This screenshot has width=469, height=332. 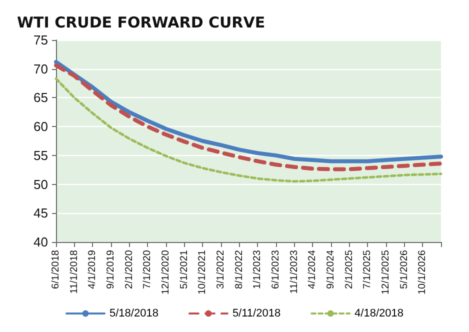 What do you see at coordinates (368, 269) in the screenshot?
I see `x-tick-label: 7/1/2025` at bounding box center [368, 269].